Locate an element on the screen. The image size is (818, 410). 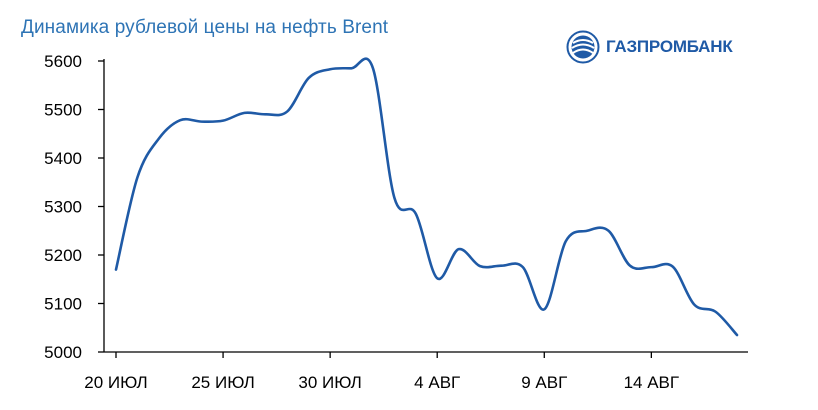
x-tick-label: 9 АВГ is located at coordinates (544, 382).